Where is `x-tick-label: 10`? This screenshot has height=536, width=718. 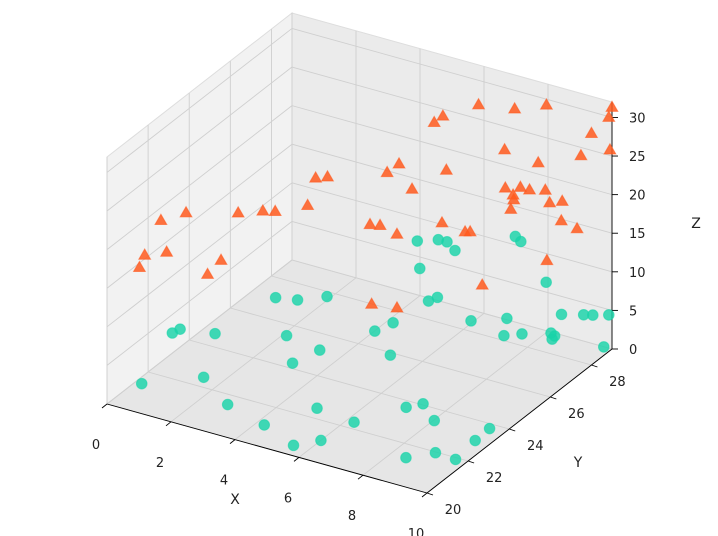 x-tick-label: 10 is located at coordinates (416, 531).